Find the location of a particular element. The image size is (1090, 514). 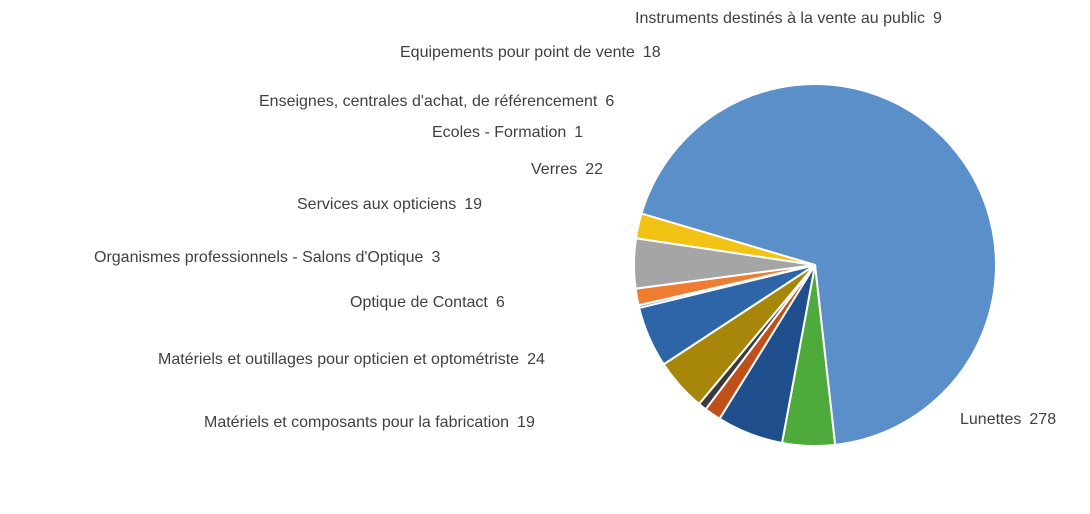

slice-label: Lunettes 278 is located at coordinates (1008, 420).